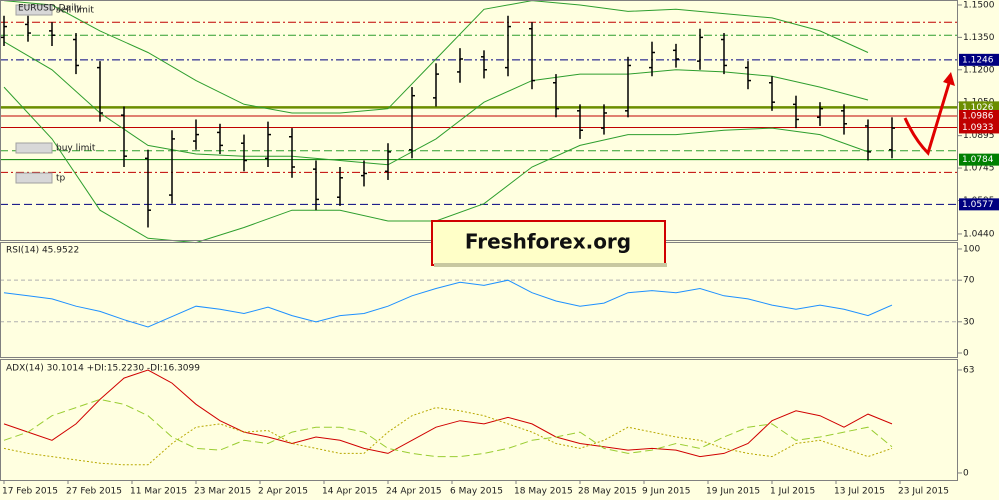 The image size is (999, 500). What do you see at coordinates (979, 70) in the screenshot?
I see `y-tick-label: 1.1200` at bounding box center [979, 70].